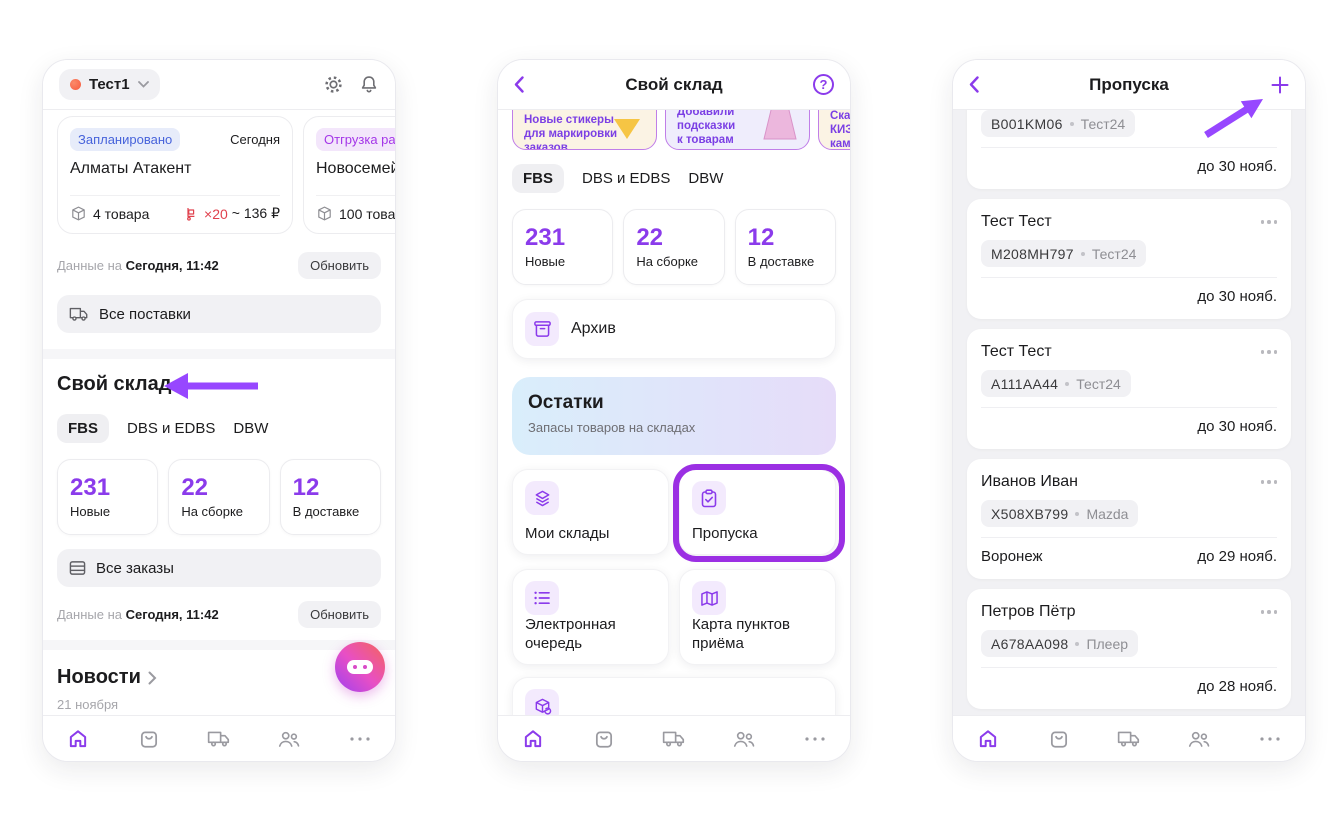 The height and width of the screenshot is (814, 1344). I want to click on supply-warehouse-title: Новосемей, so click(355, 168).